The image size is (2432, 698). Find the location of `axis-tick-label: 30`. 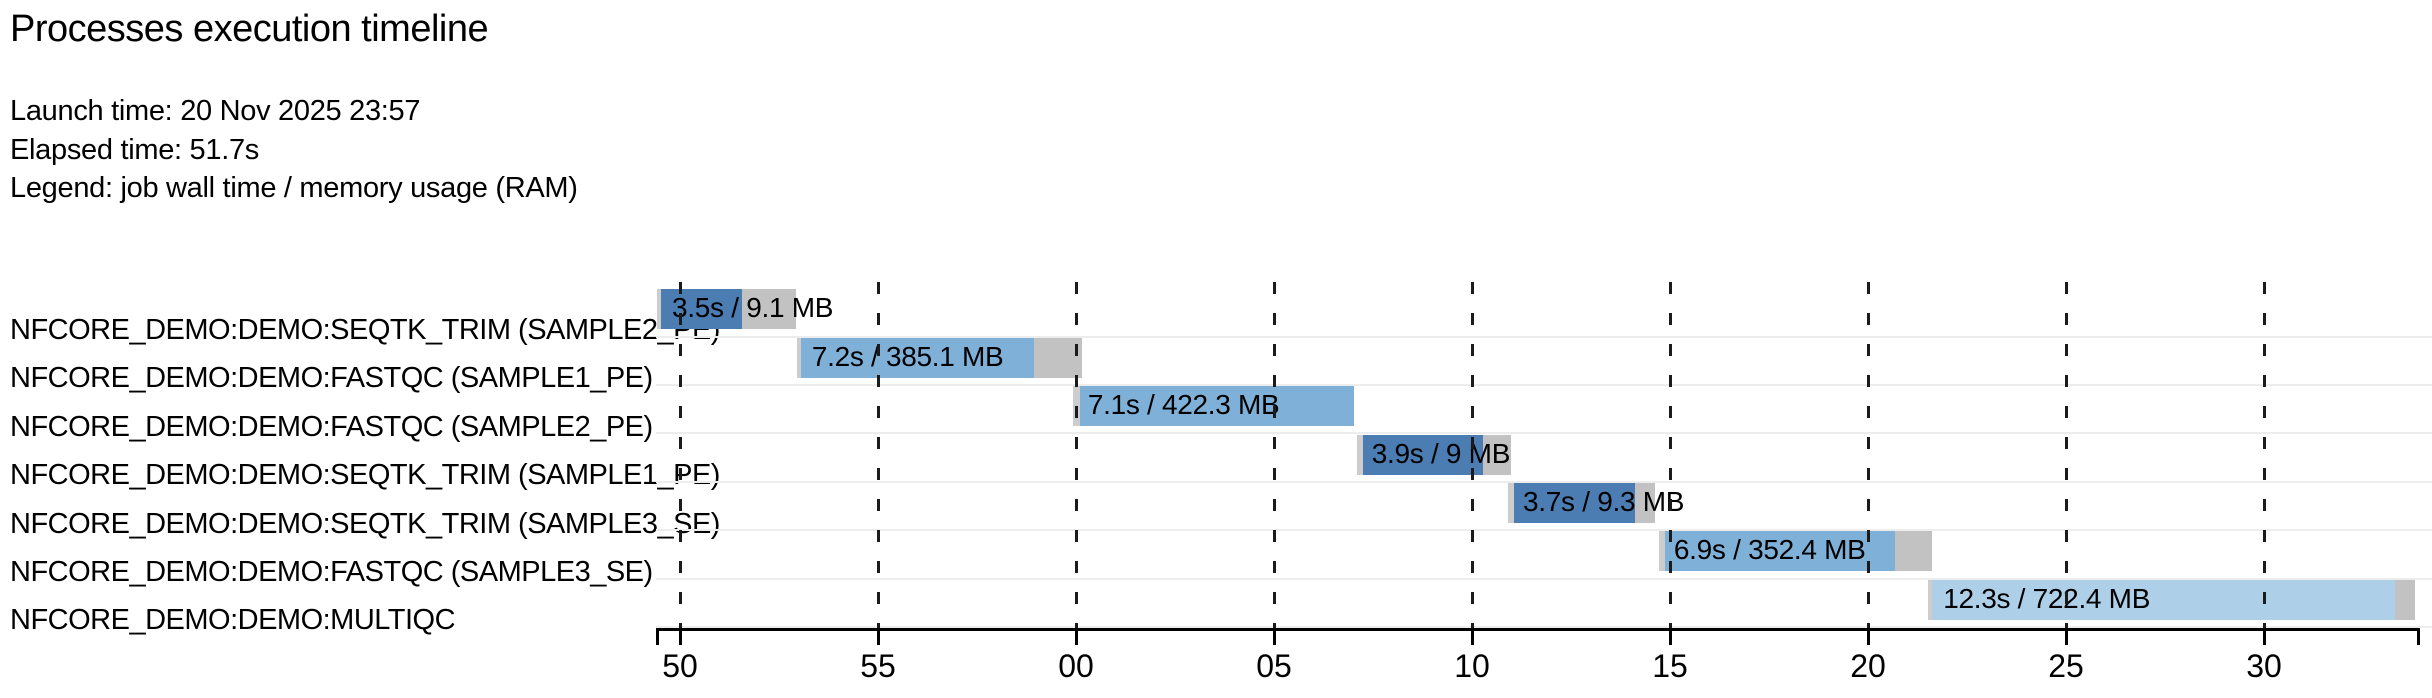

axis-tick-label: 30 is located at coordinates (2264, 666).